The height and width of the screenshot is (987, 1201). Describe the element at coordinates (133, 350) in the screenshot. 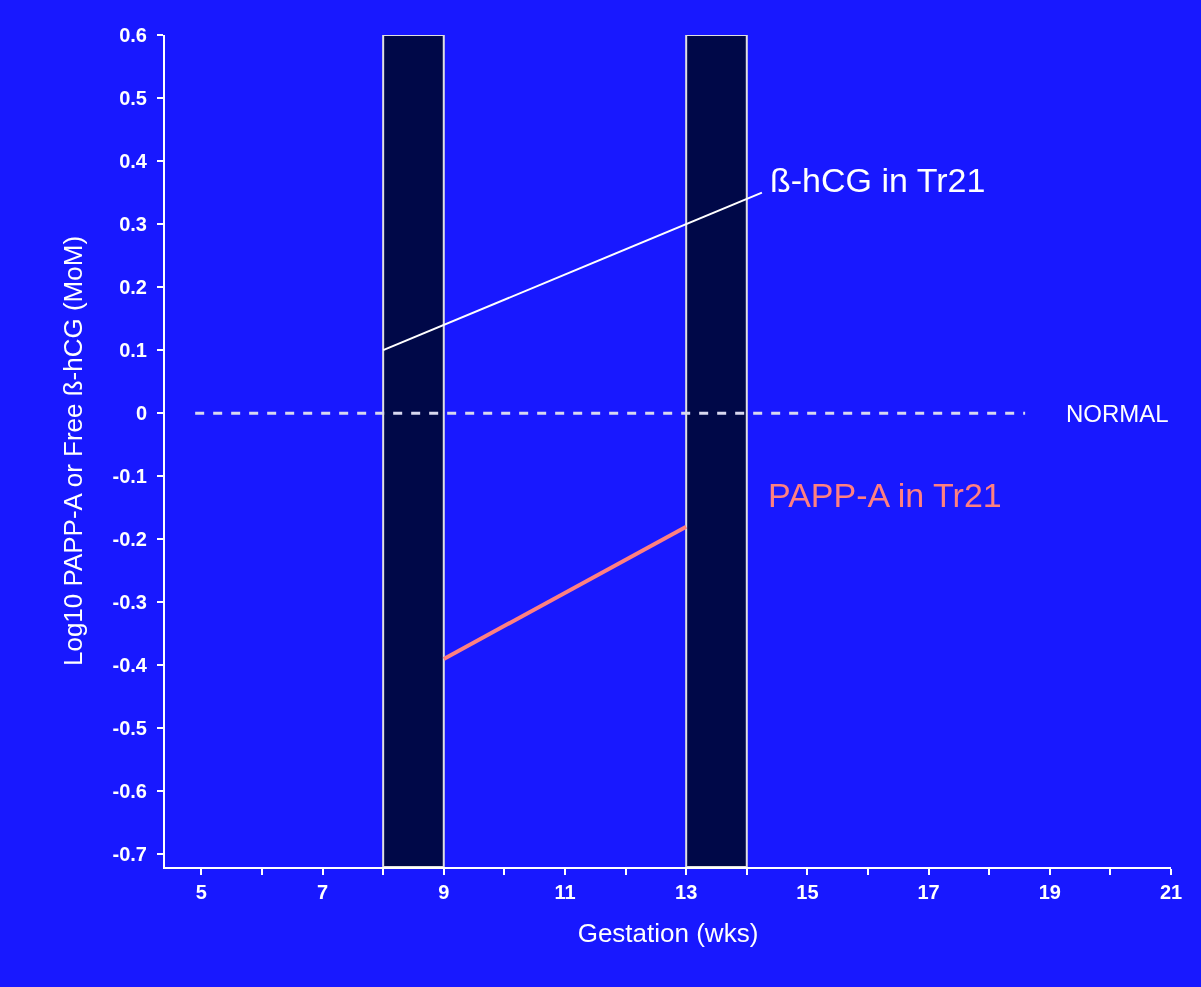

I see `y-tick-label: 0.1` at that location.